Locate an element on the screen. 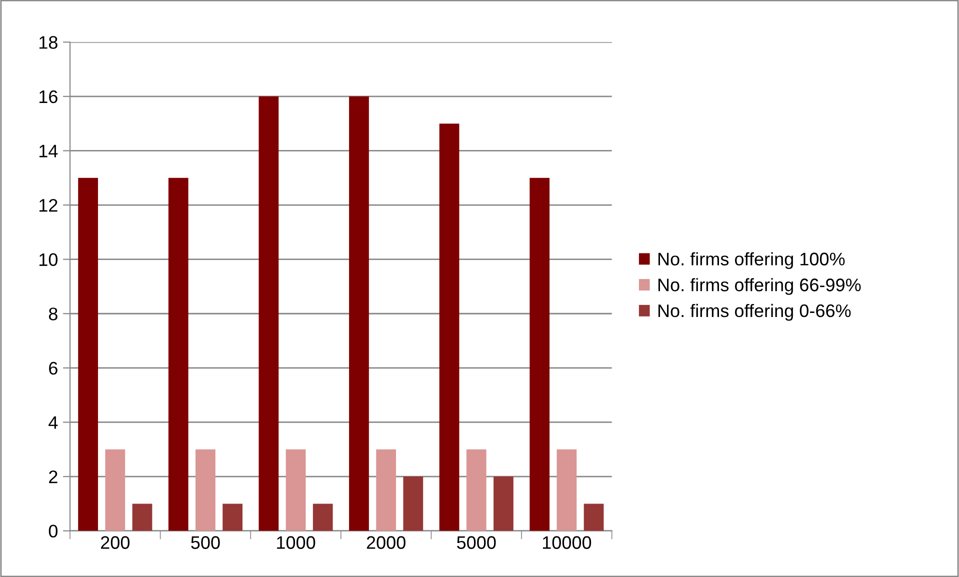 The height and width of the screenshot is (577, 959). y-tick-label: 12 is located at coordinates (48, 205).